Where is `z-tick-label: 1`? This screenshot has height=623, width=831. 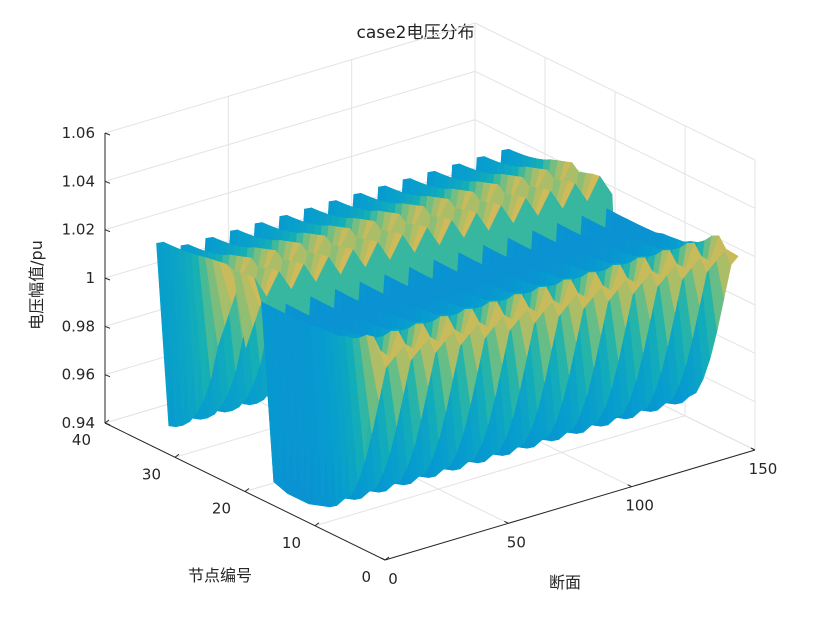 z-tick-label: 1 is located at coordinates (90, 278).